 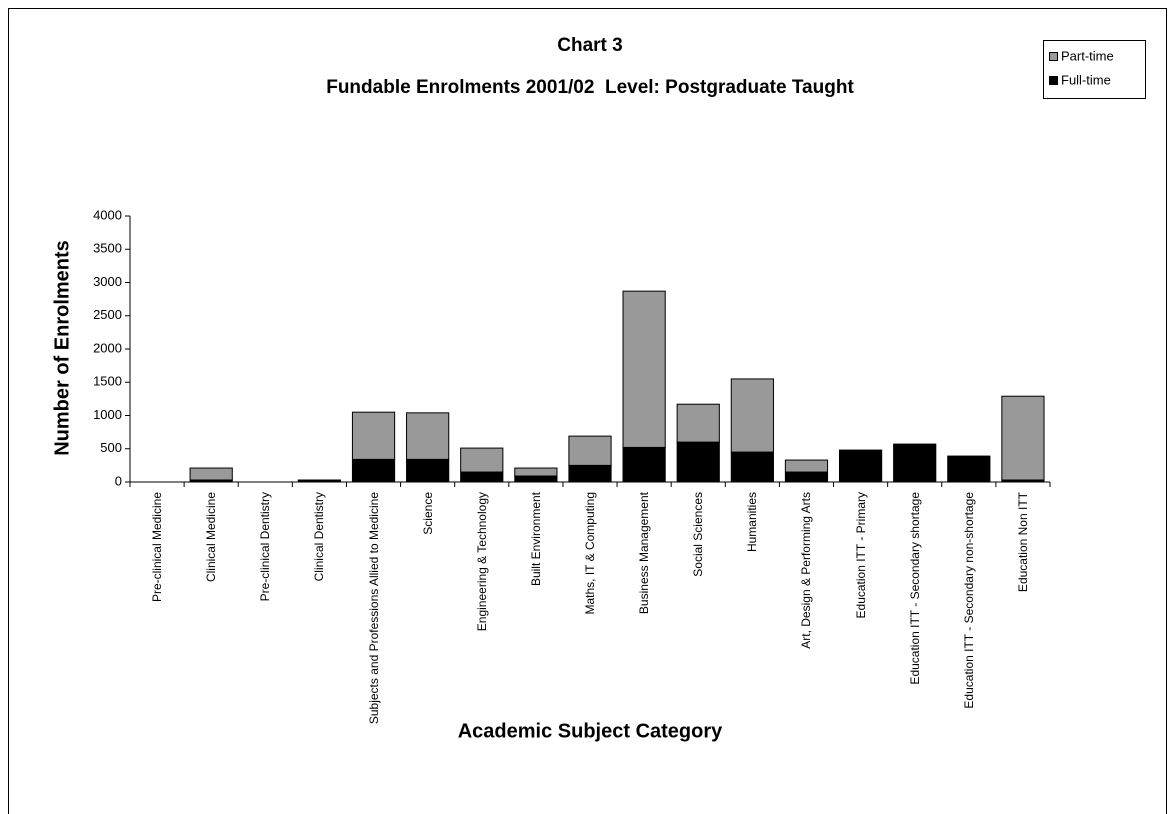 What do you see at coordinates (107, 314) in the screenshot?
I see `y-tick-label: 2500` at bounding box center [107, 314].